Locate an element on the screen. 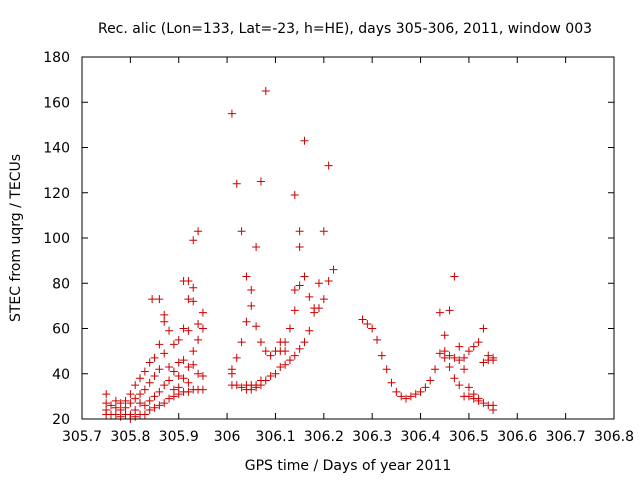 The height and width of the screenshot is (480, 640). y-tick-label: 40 is located at coordinates (61, 375).